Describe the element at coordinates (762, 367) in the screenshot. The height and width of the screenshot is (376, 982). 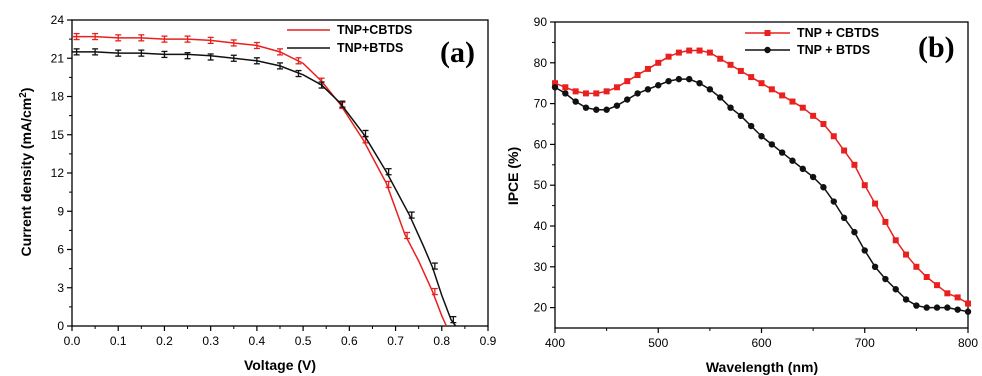
I see `x-axis-title: Wavelength (nm)` at that location.